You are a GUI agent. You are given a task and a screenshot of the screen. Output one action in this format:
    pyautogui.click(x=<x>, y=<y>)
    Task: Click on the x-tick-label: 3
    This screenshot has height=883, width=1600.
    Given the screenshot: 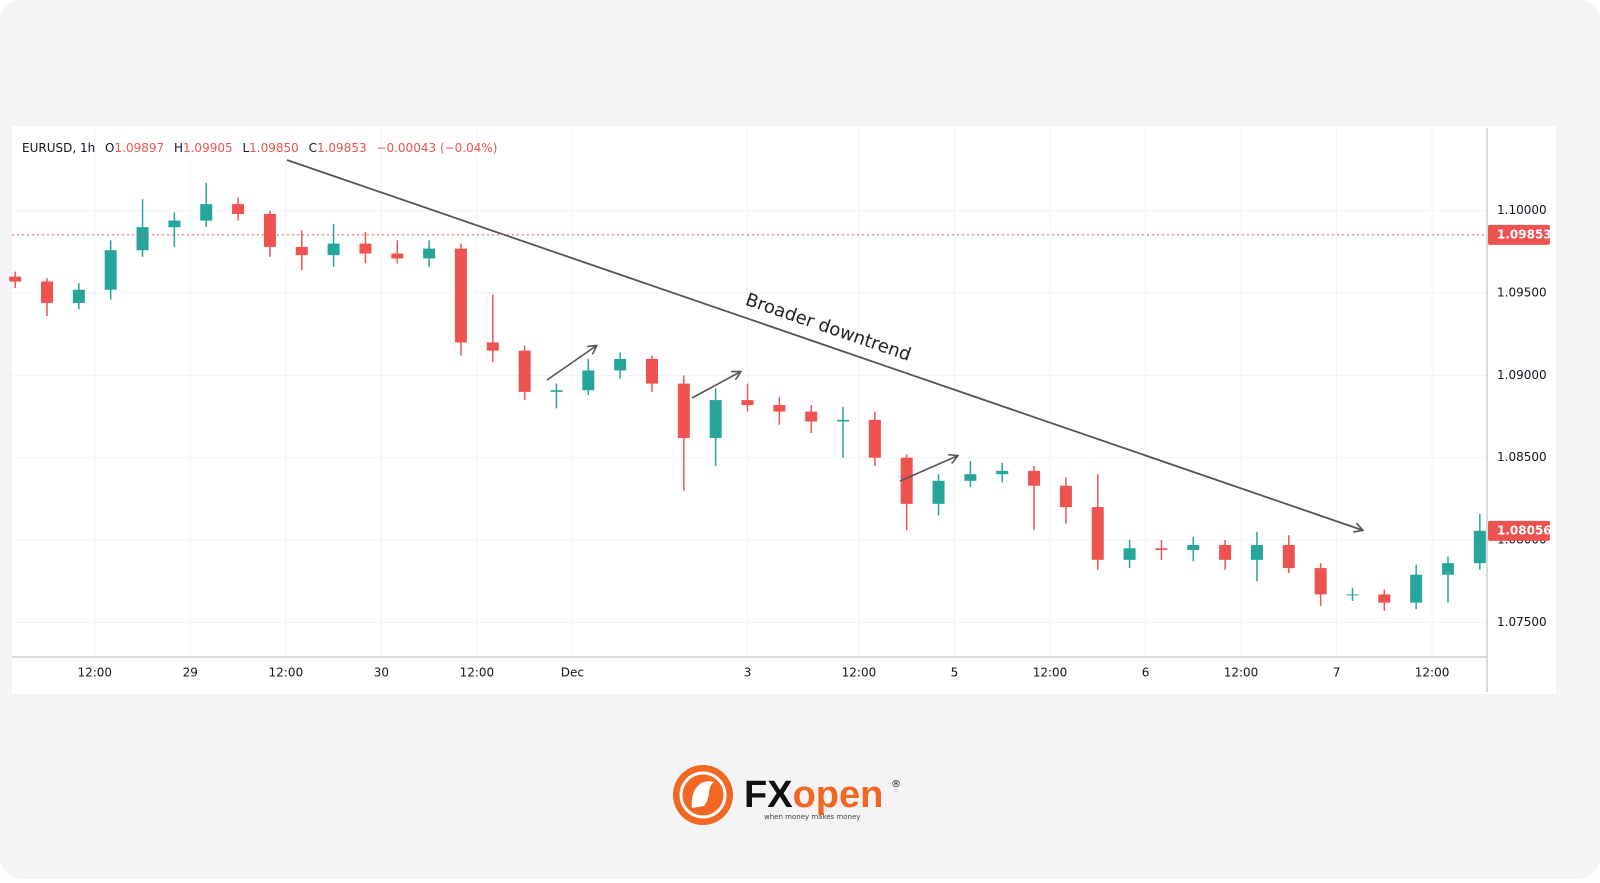 What is the action you would take?
    pyautogui.click(x=748, y=673)
    